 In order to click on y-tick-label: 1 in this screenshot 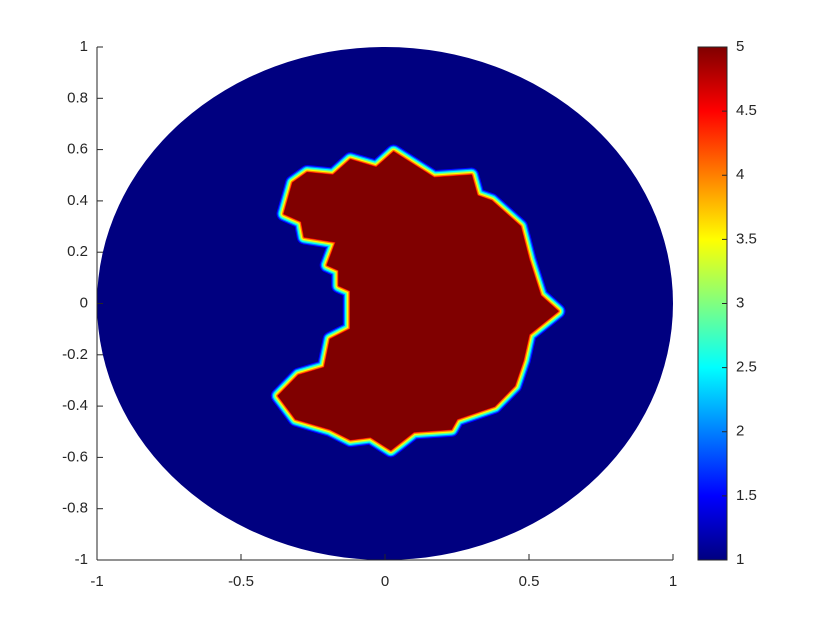, I will do `click(84, 46)`.